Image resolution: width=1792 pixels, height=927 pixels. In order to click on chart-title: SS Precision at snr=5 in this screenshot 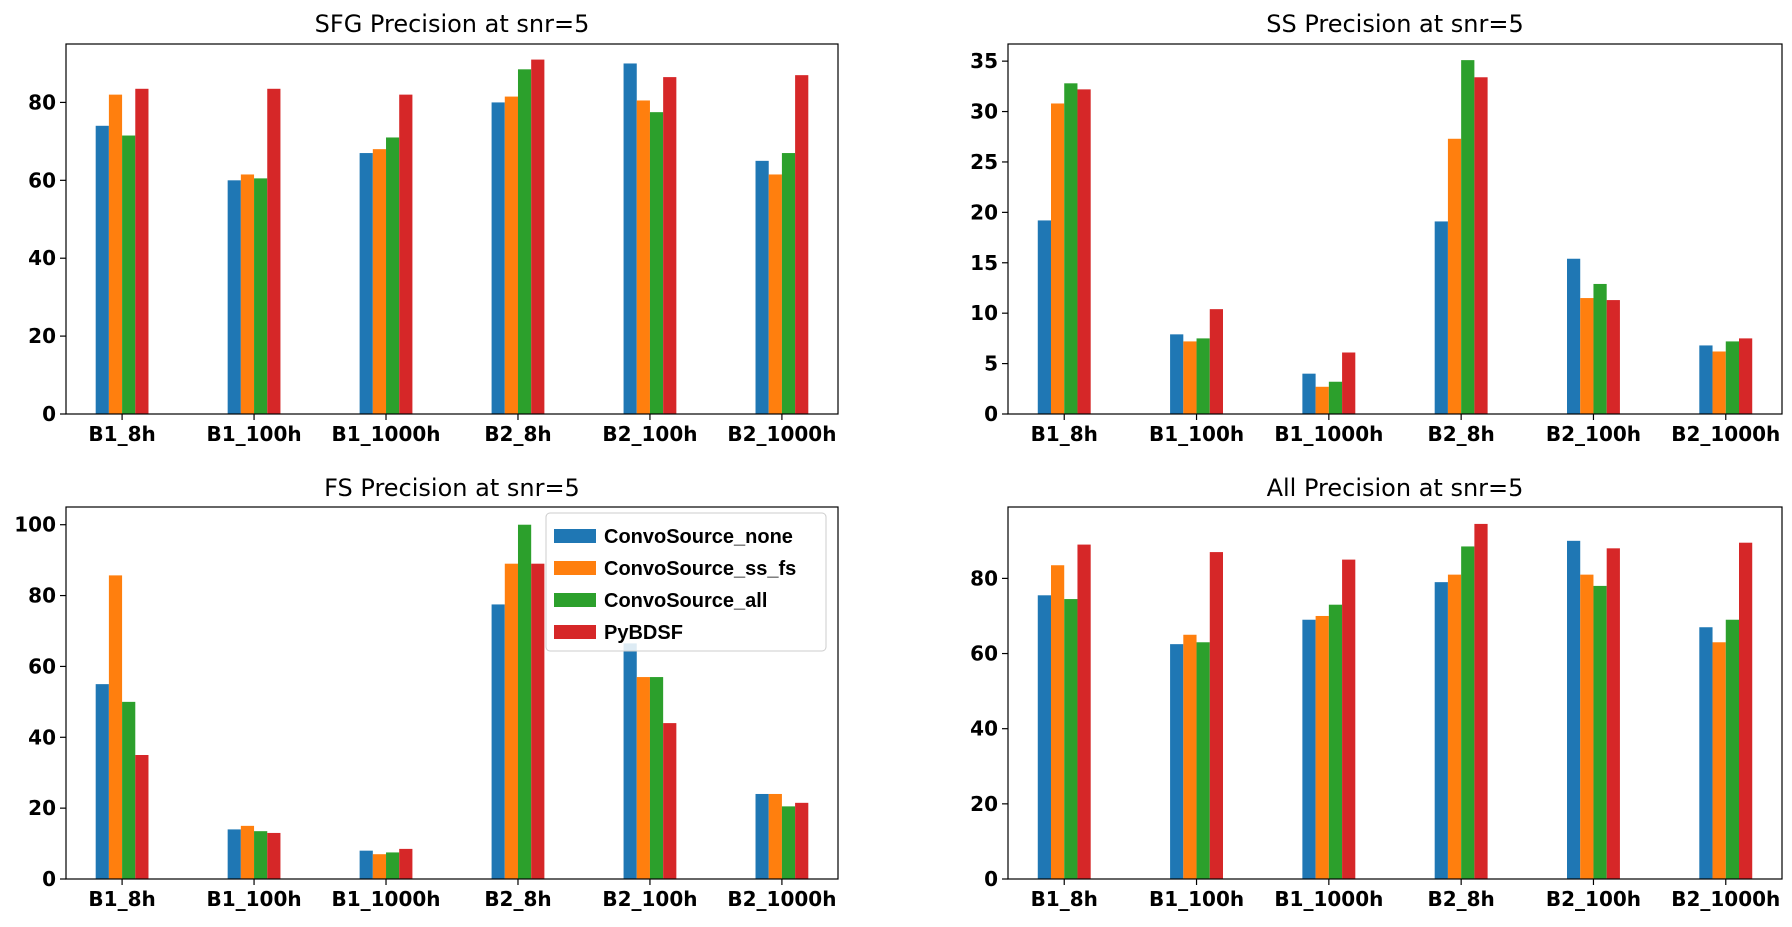, I will do `click(1395, 24)`.